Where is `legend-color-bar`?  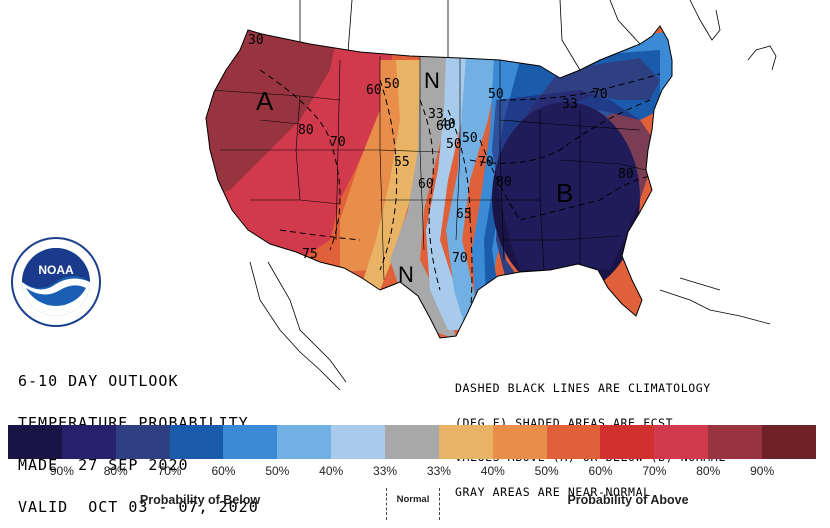
legend-color-bar is located at coordinates (412, 442).